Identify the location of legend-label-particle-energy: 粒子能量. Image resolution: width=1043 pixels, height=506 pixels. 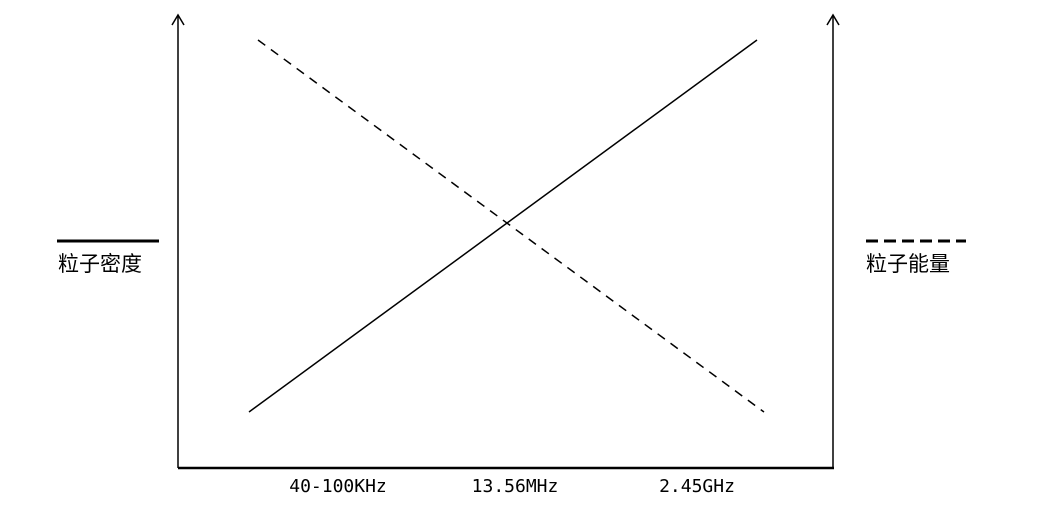
(908, 264).